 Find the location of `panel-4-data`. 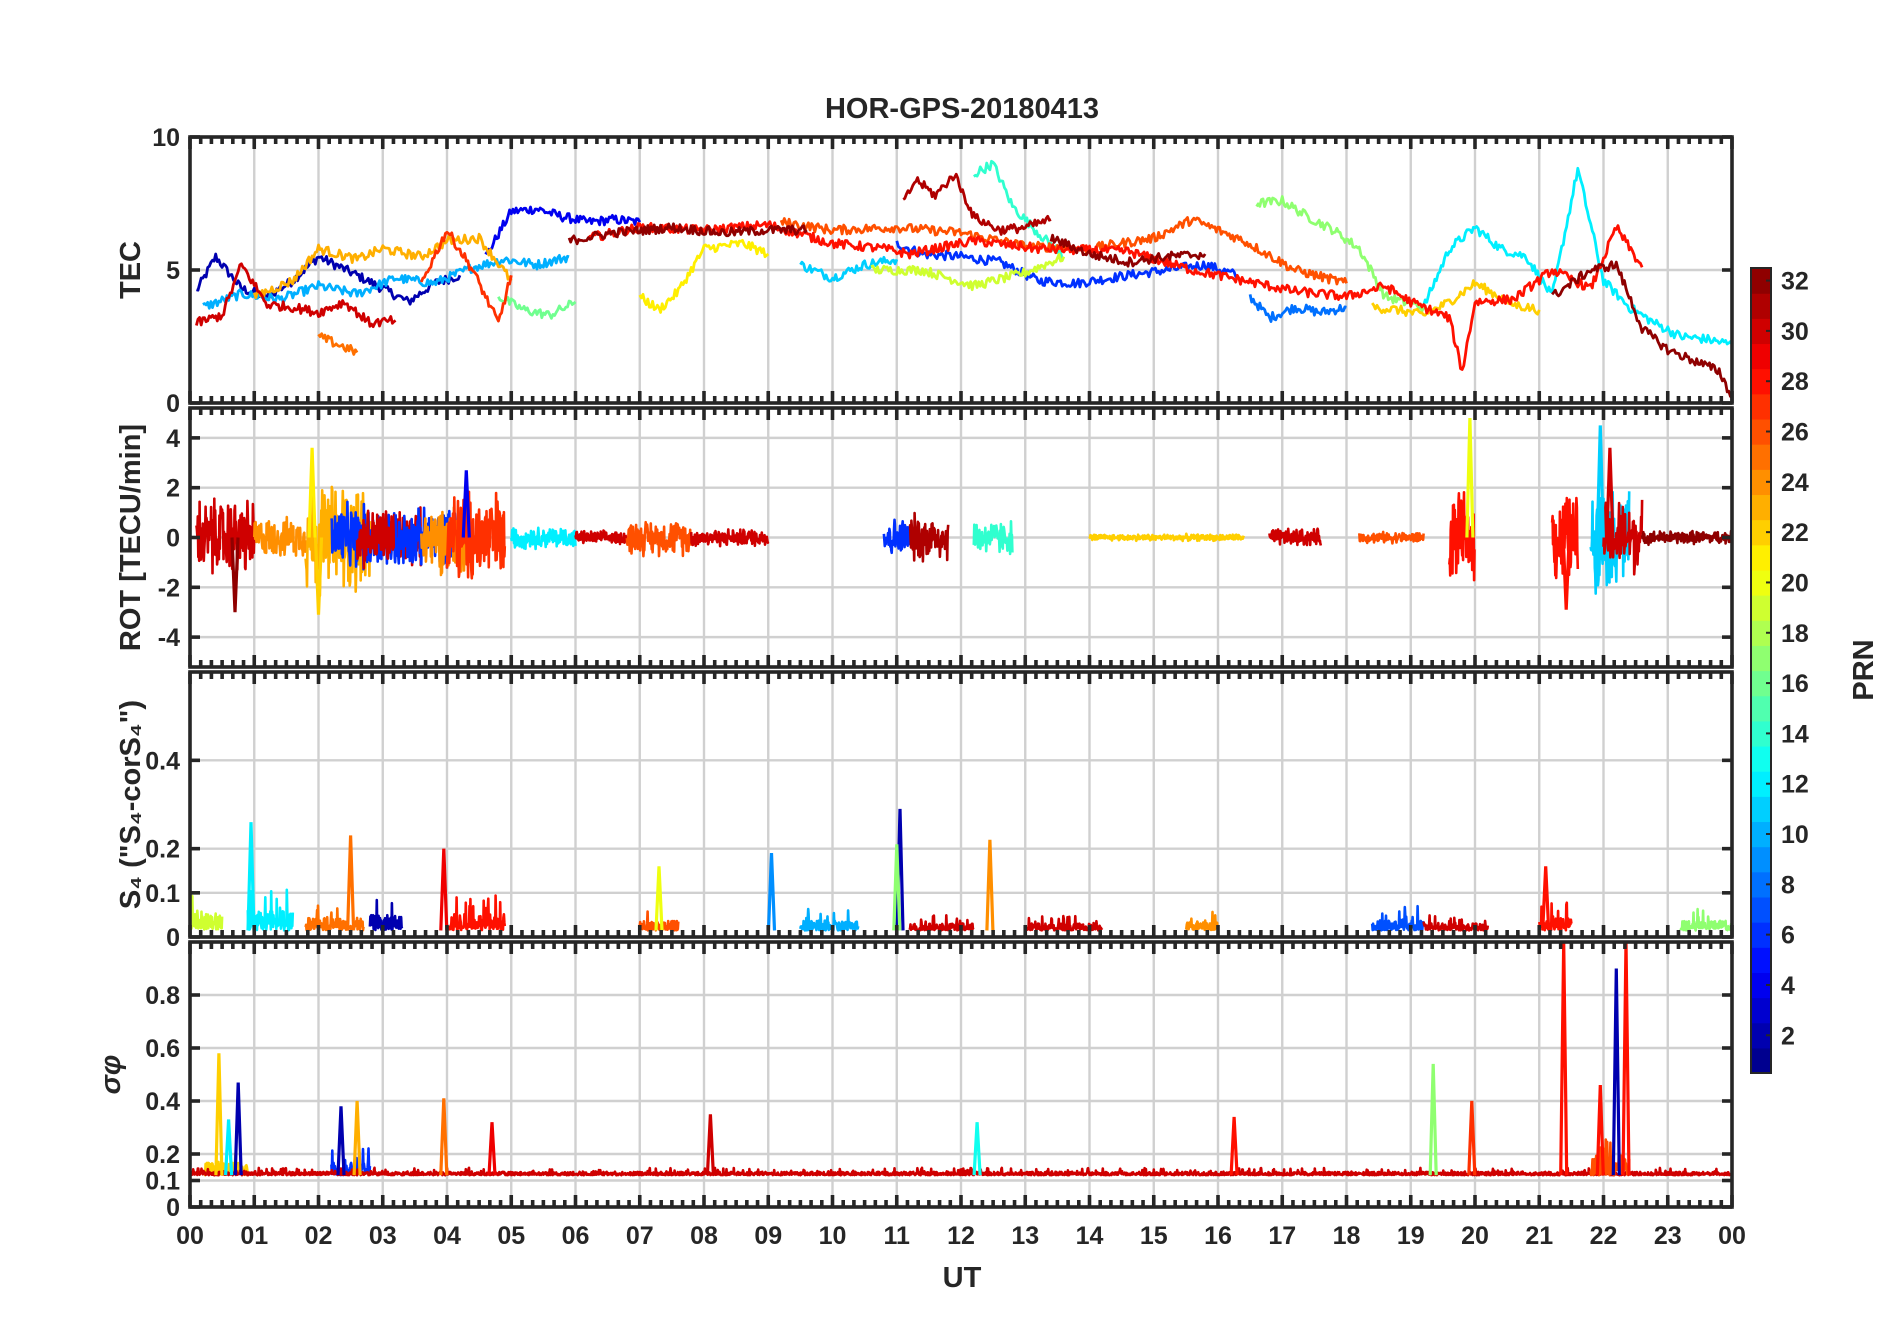

panel-4-data is located at coordinates (961, 1059).